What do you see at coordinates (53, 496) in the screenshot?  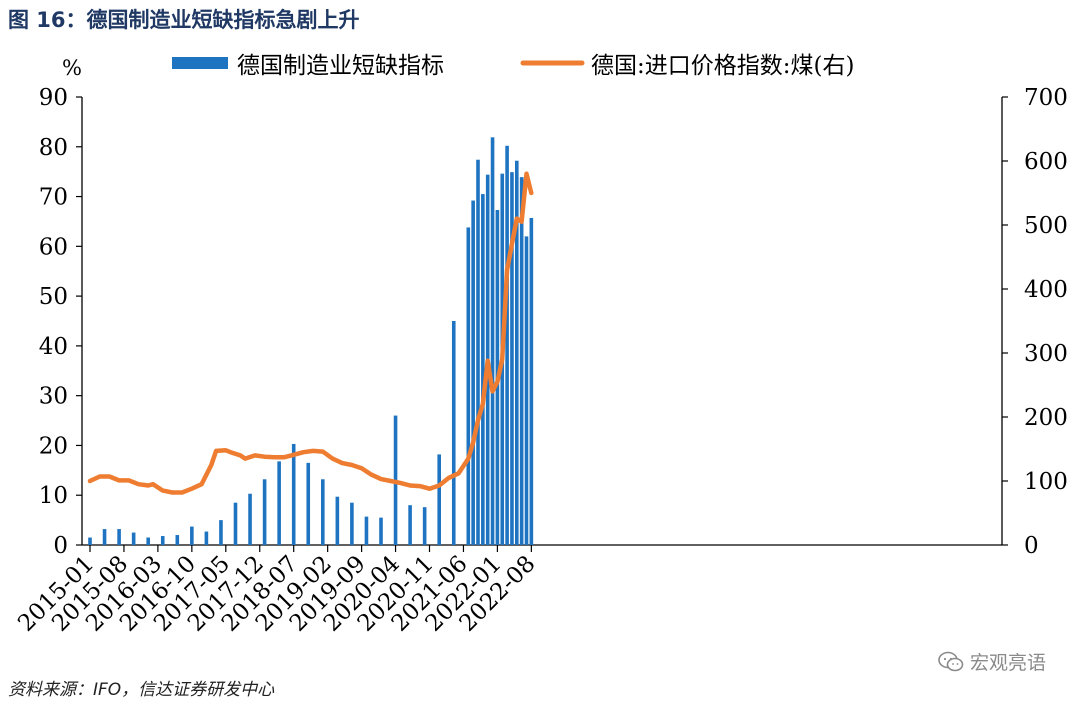 I see `y-left-tick-label: 10` at bounding box center [53, 496].